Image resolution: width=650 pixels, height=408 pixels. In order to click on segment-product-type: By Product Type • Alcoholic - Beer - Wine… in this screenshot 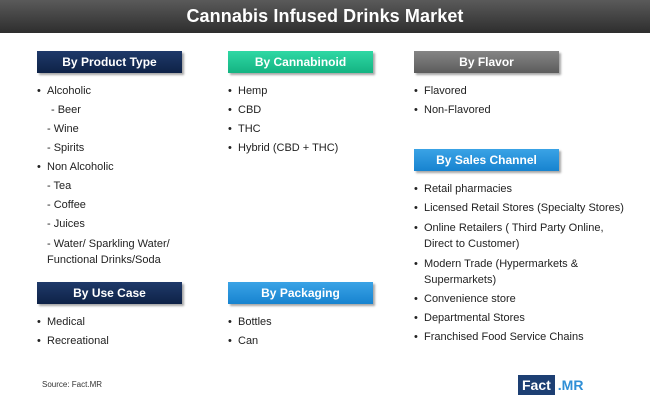, I will do `click(109, 160)`.